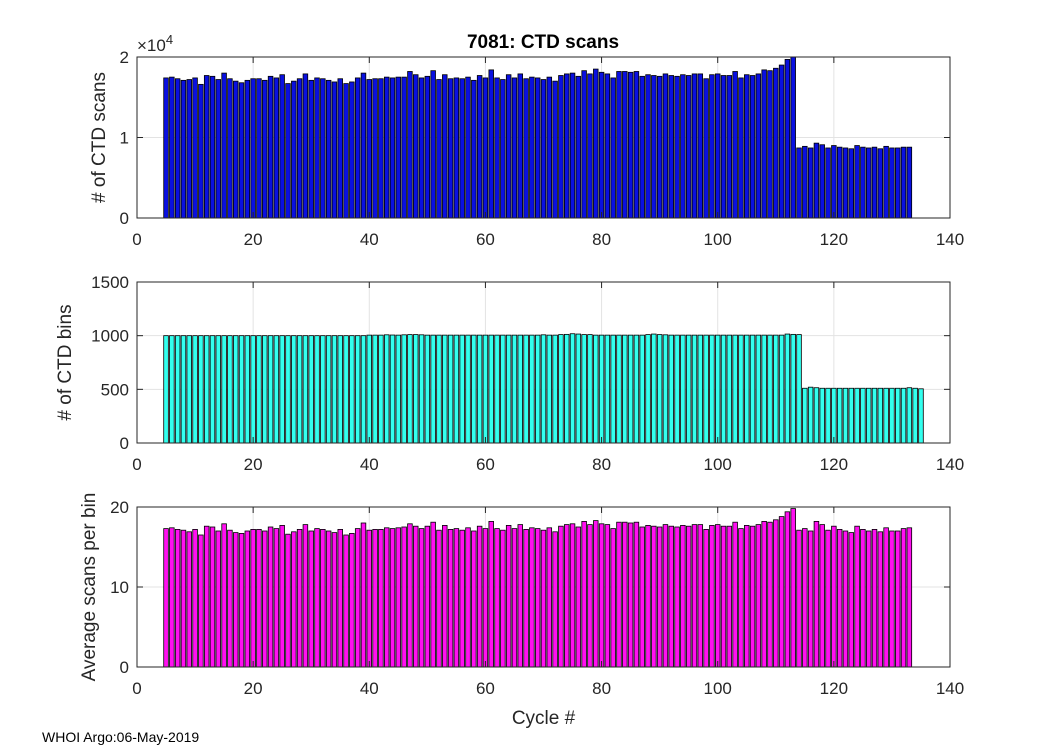 This screenshot has width=1050, height=750. What do you see at coordinates (253, 464) in the screenshot?
I see `x-tick-label: 20` at bounding box center [253, 464].